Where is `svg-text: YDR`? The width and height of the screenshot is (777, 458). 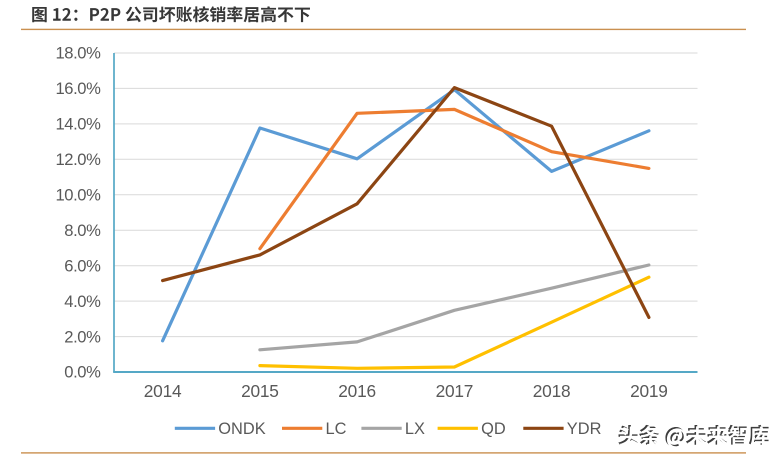
svg-text: YDR is located at coordinates (584, 429).